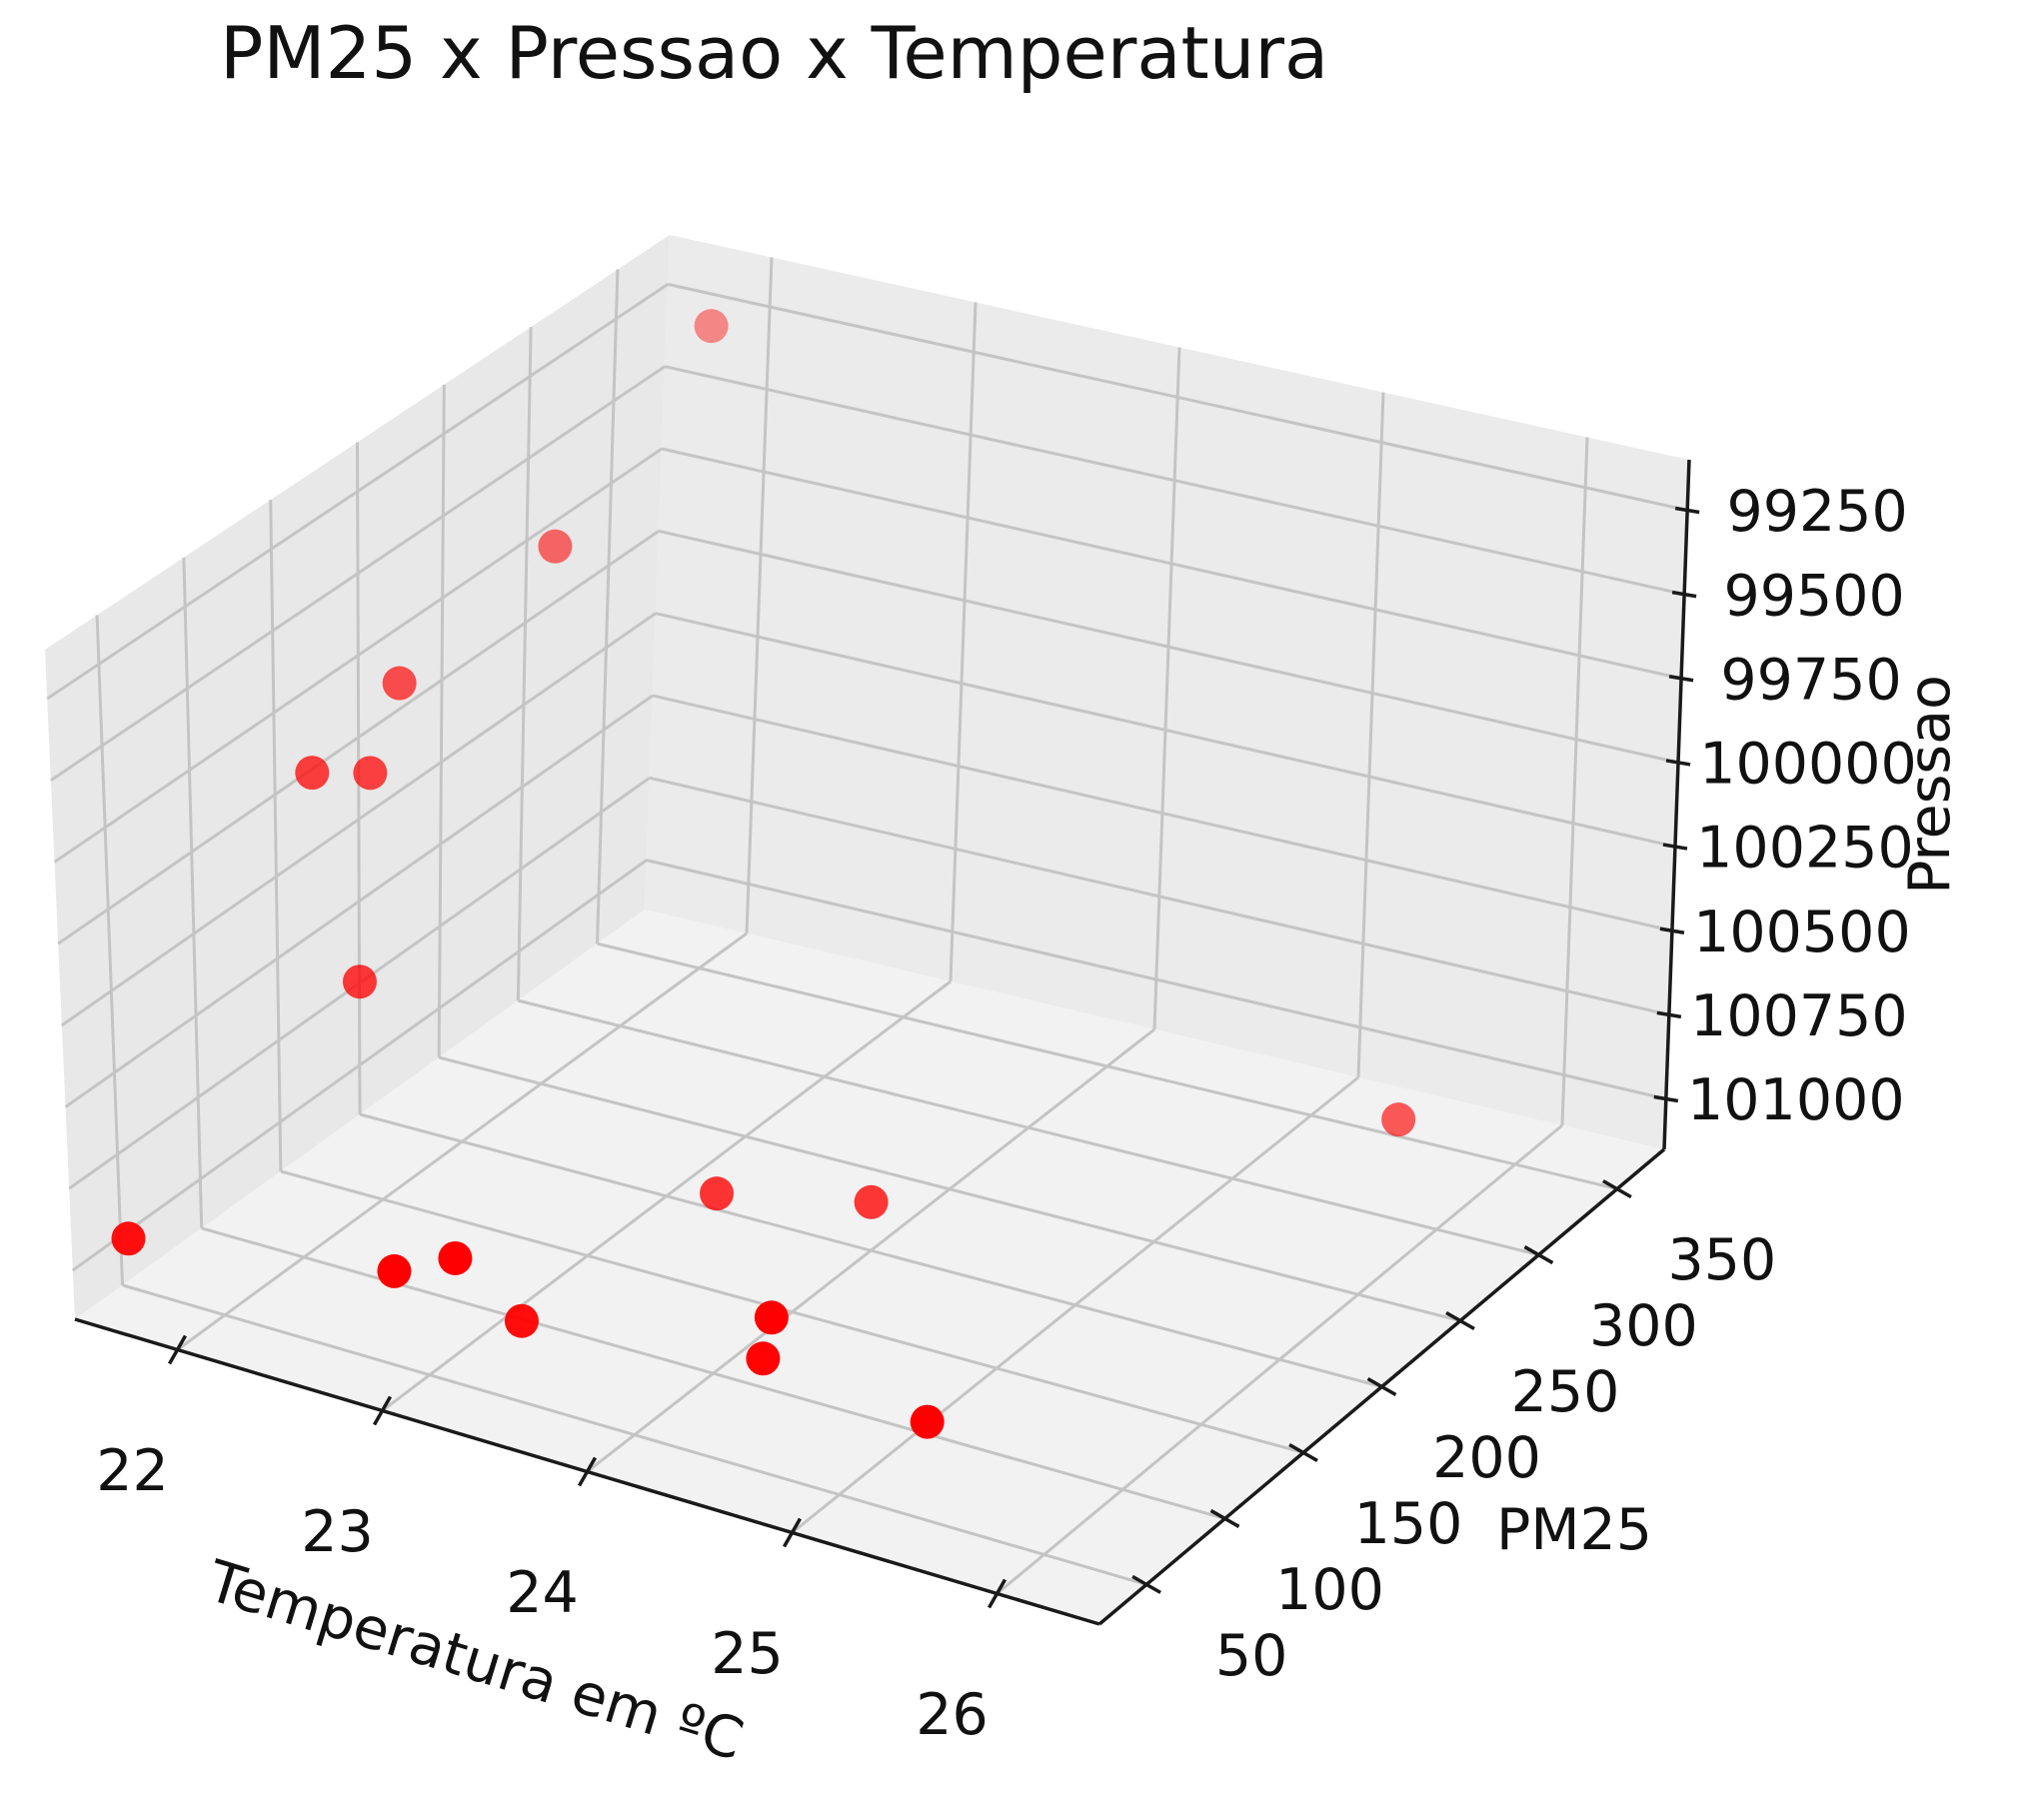  What do you see at coordinates (132, 1471) in the screenshot?
I see `x-tick-label: 22` at bounding box center [132, 1471].